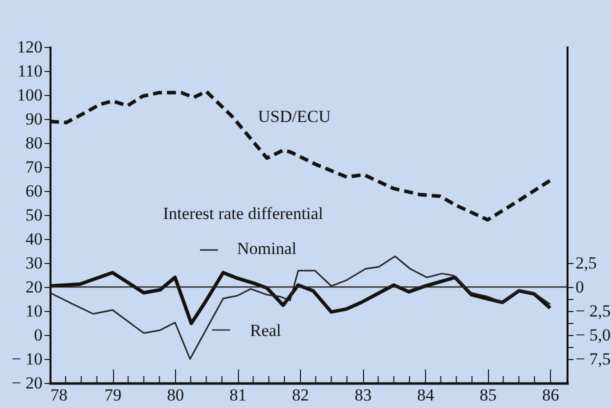 The height and width of the screenshot is (408, 611). Describe the element at coordinates (301, 395) in the screenshot. I see `x-tick-label: 82` at that location.